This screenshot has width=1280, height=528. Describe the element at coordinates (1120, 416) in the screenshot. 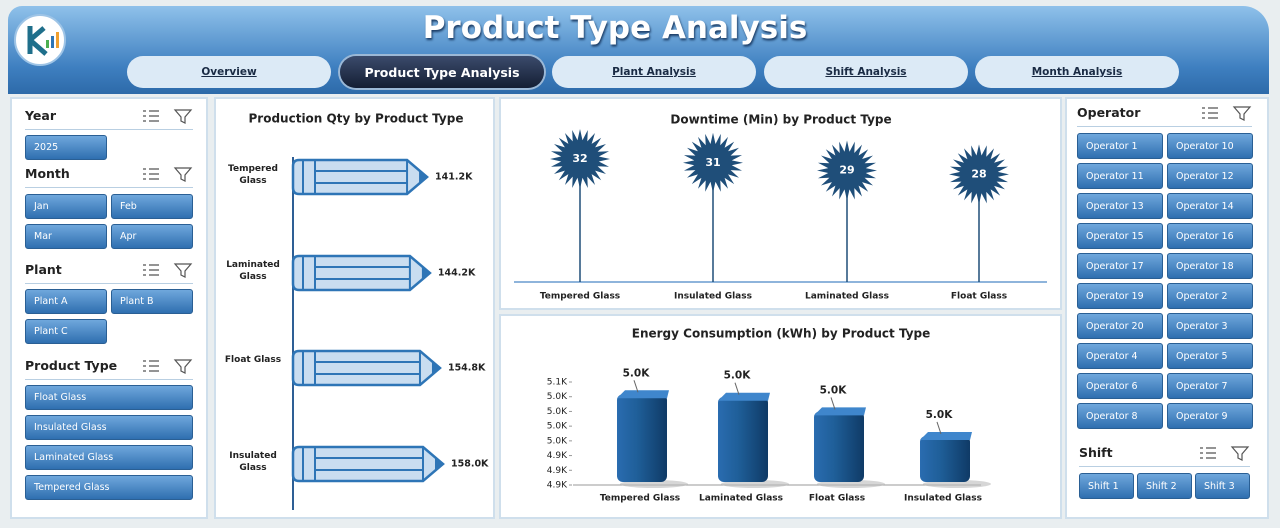

I see `slicer-button: Operator 8` at that location.